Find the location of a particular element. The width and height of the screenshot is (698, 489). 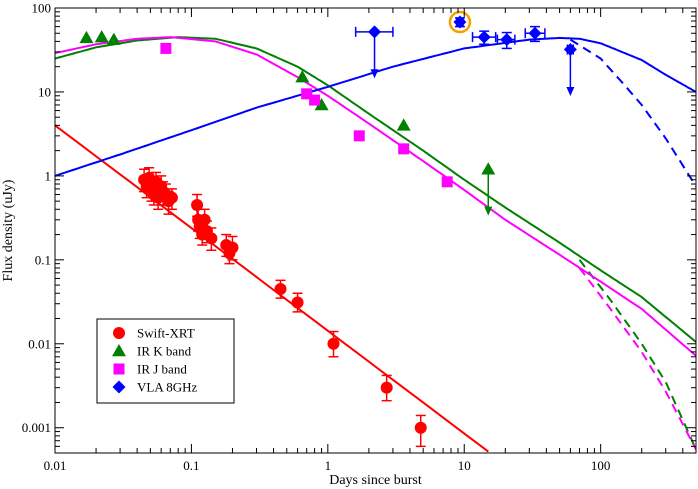

x-tick-label-4: 100 is located at coordinates (601, 465).